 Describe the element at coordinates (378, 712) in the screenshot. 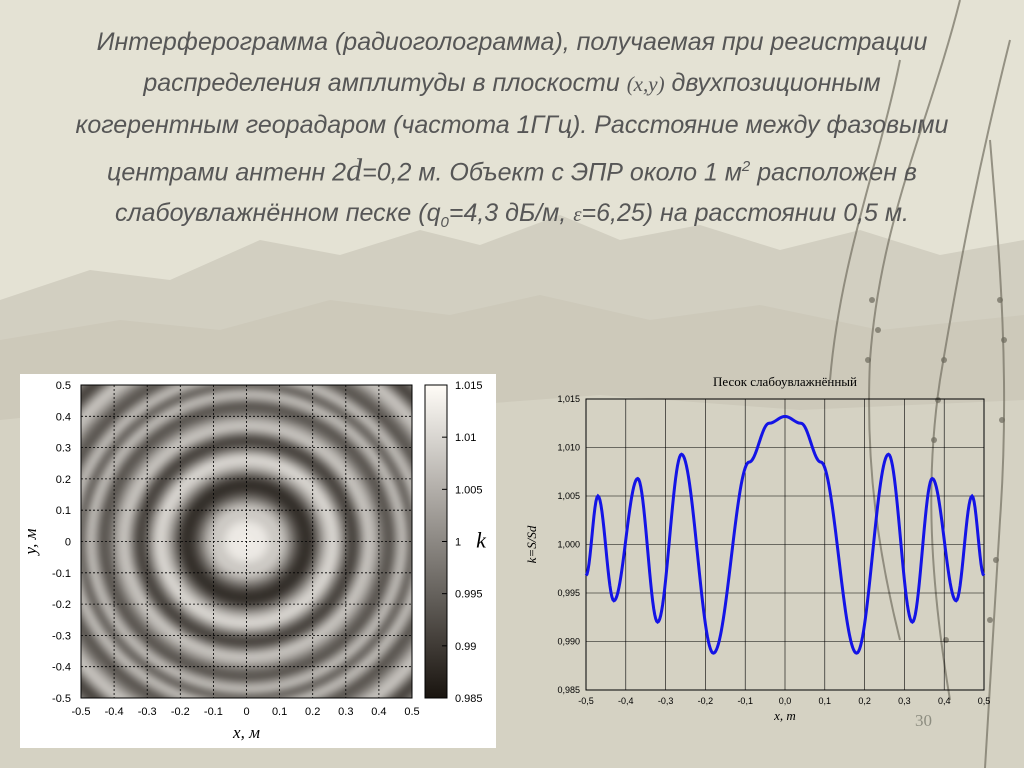

I see `heatmap-xtick-label: 0.4` at that location.